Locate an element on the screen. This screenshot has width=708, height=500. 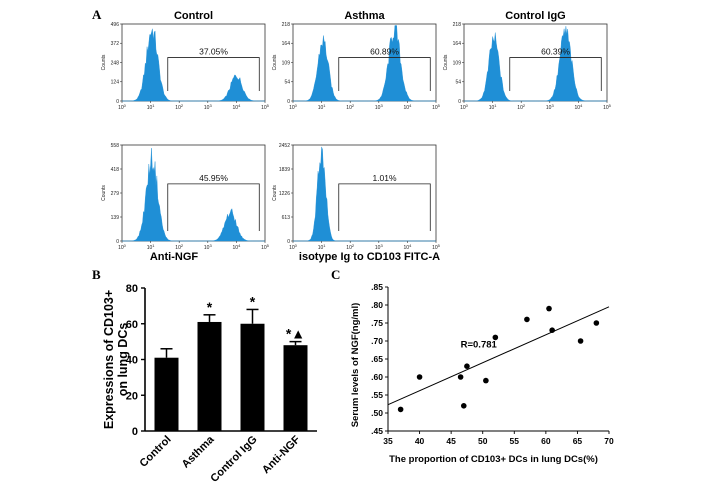
y-tick-label: 2452 is located at coordinates (284, 146).